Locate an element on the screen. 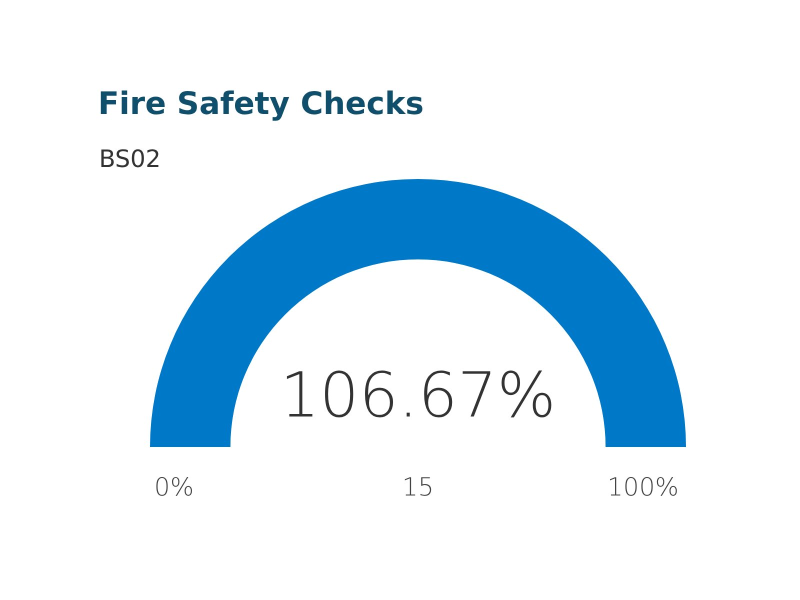 The width and height of the screenshot is (800, 600). text: 100% is located at coordinates (643, 487).